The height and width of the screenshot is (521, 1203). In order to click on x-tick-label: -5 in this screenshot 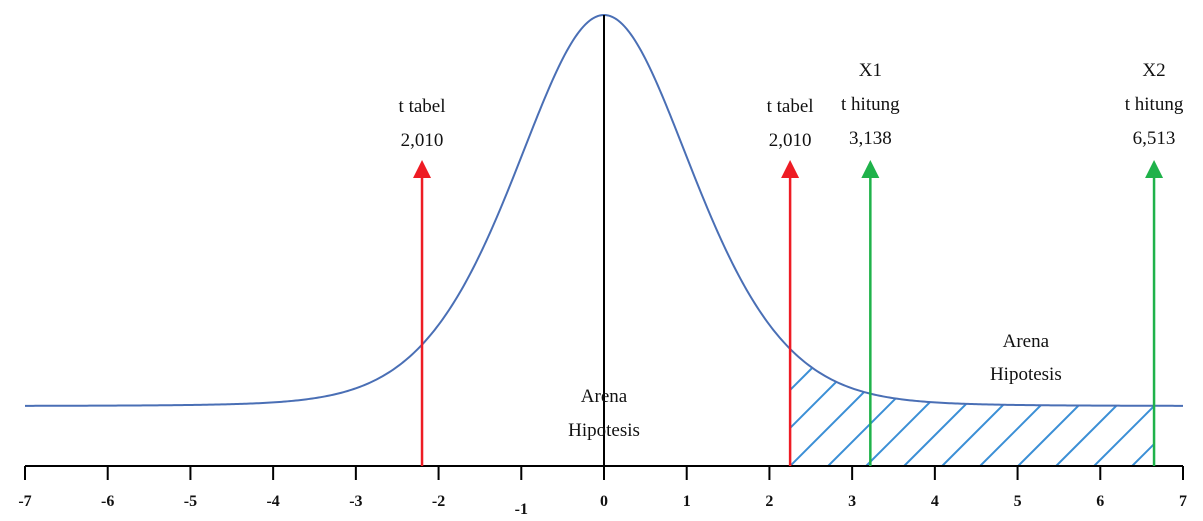, I will do `click(190, 501)`.